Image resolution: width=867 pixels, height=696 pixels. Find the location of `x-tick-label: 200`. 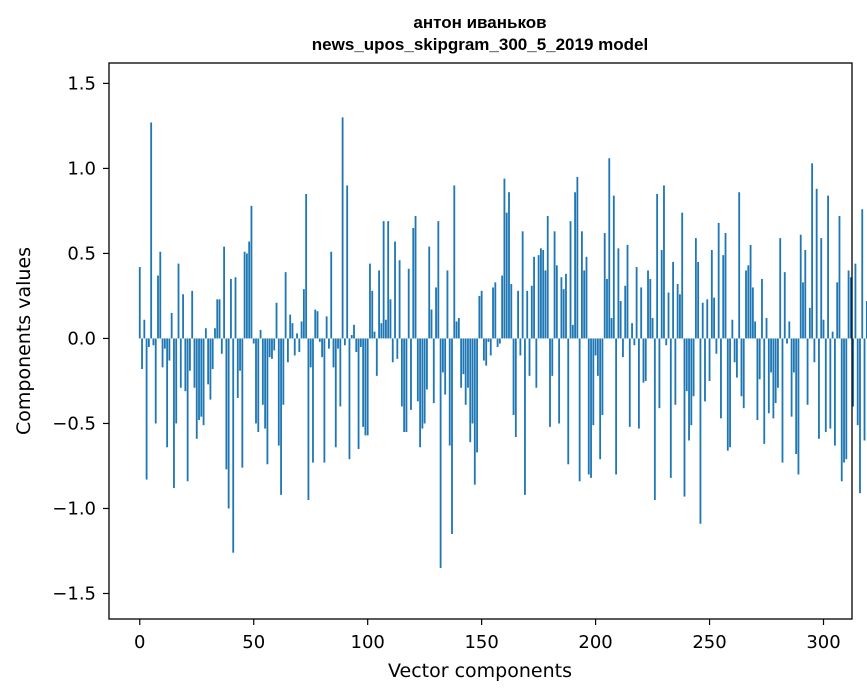

x-tick-label: 200 is located at coordinates (595, 642).